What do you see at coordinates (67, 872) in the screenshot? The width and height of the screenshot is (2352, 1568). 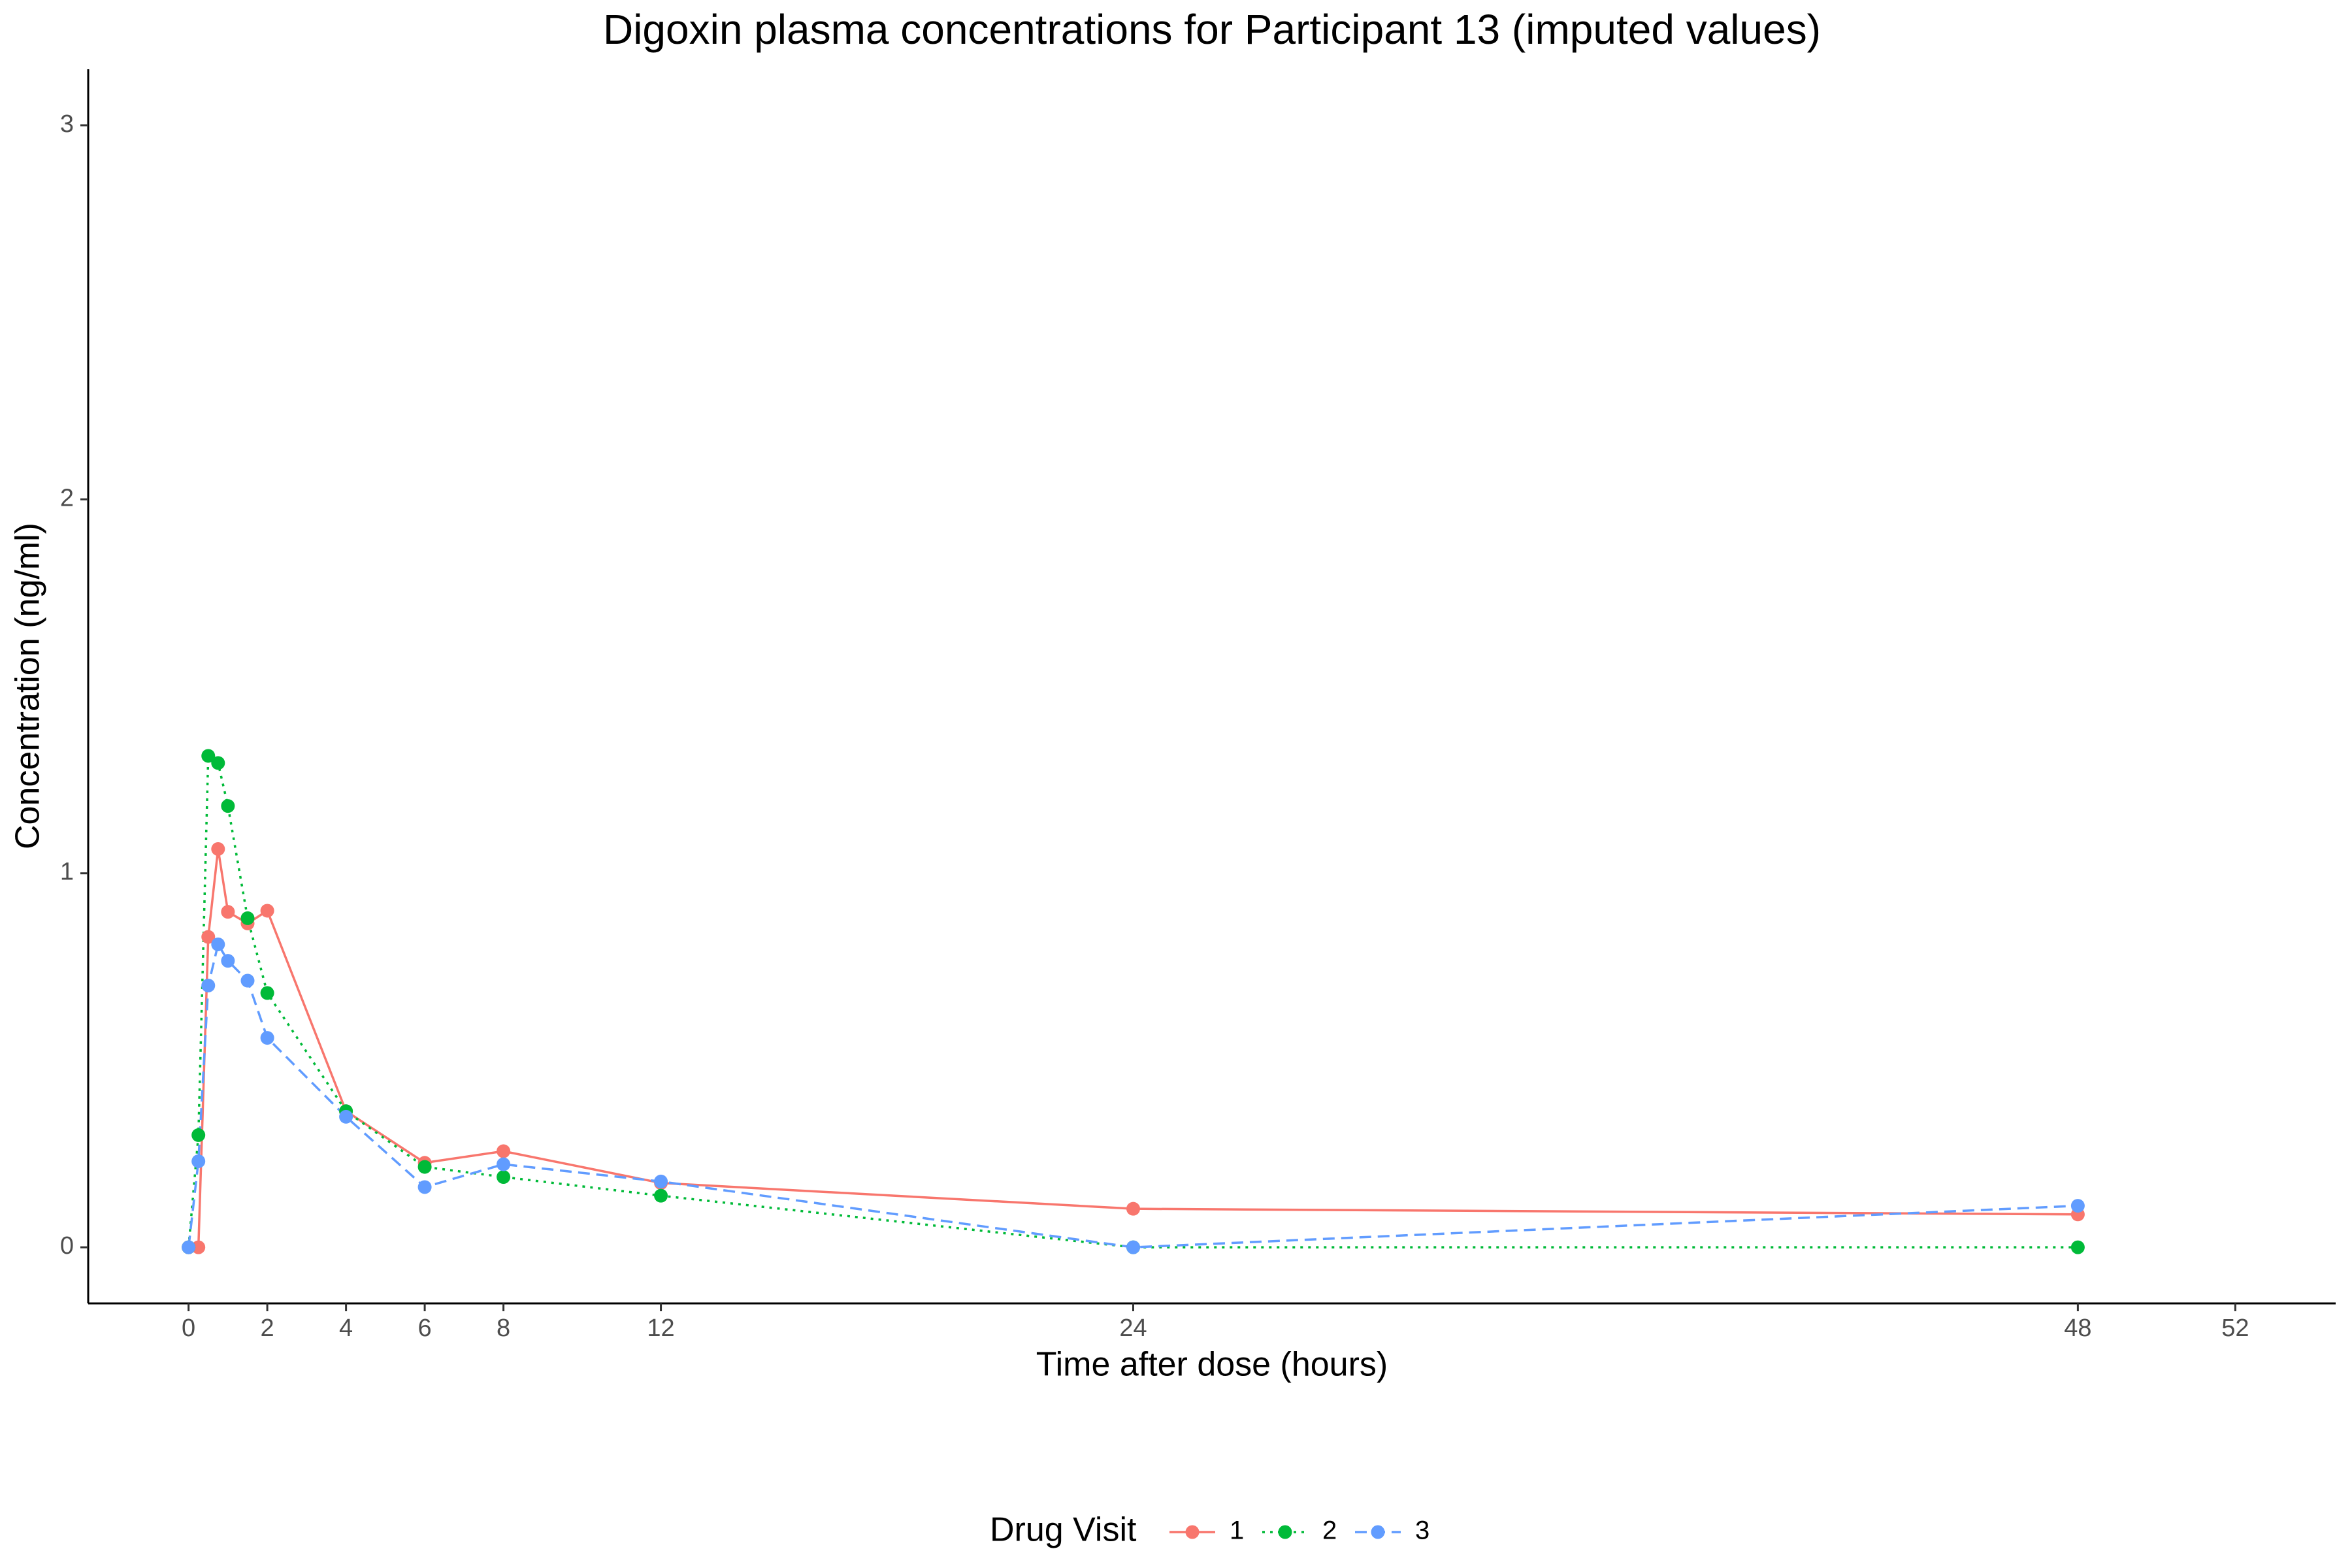 I see `y-tick-label: 1` at bounding box center [67, 872].